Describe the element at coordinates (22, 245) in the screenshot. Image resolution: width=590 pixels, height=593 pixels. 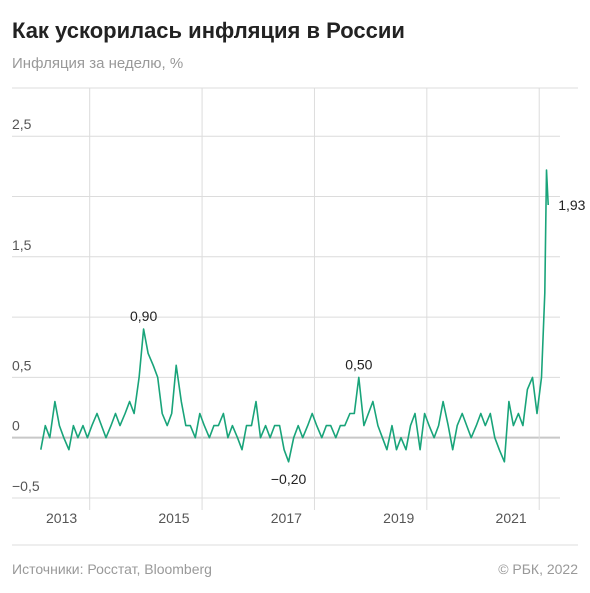
I see `y-tick-label: 1,5` at that location.